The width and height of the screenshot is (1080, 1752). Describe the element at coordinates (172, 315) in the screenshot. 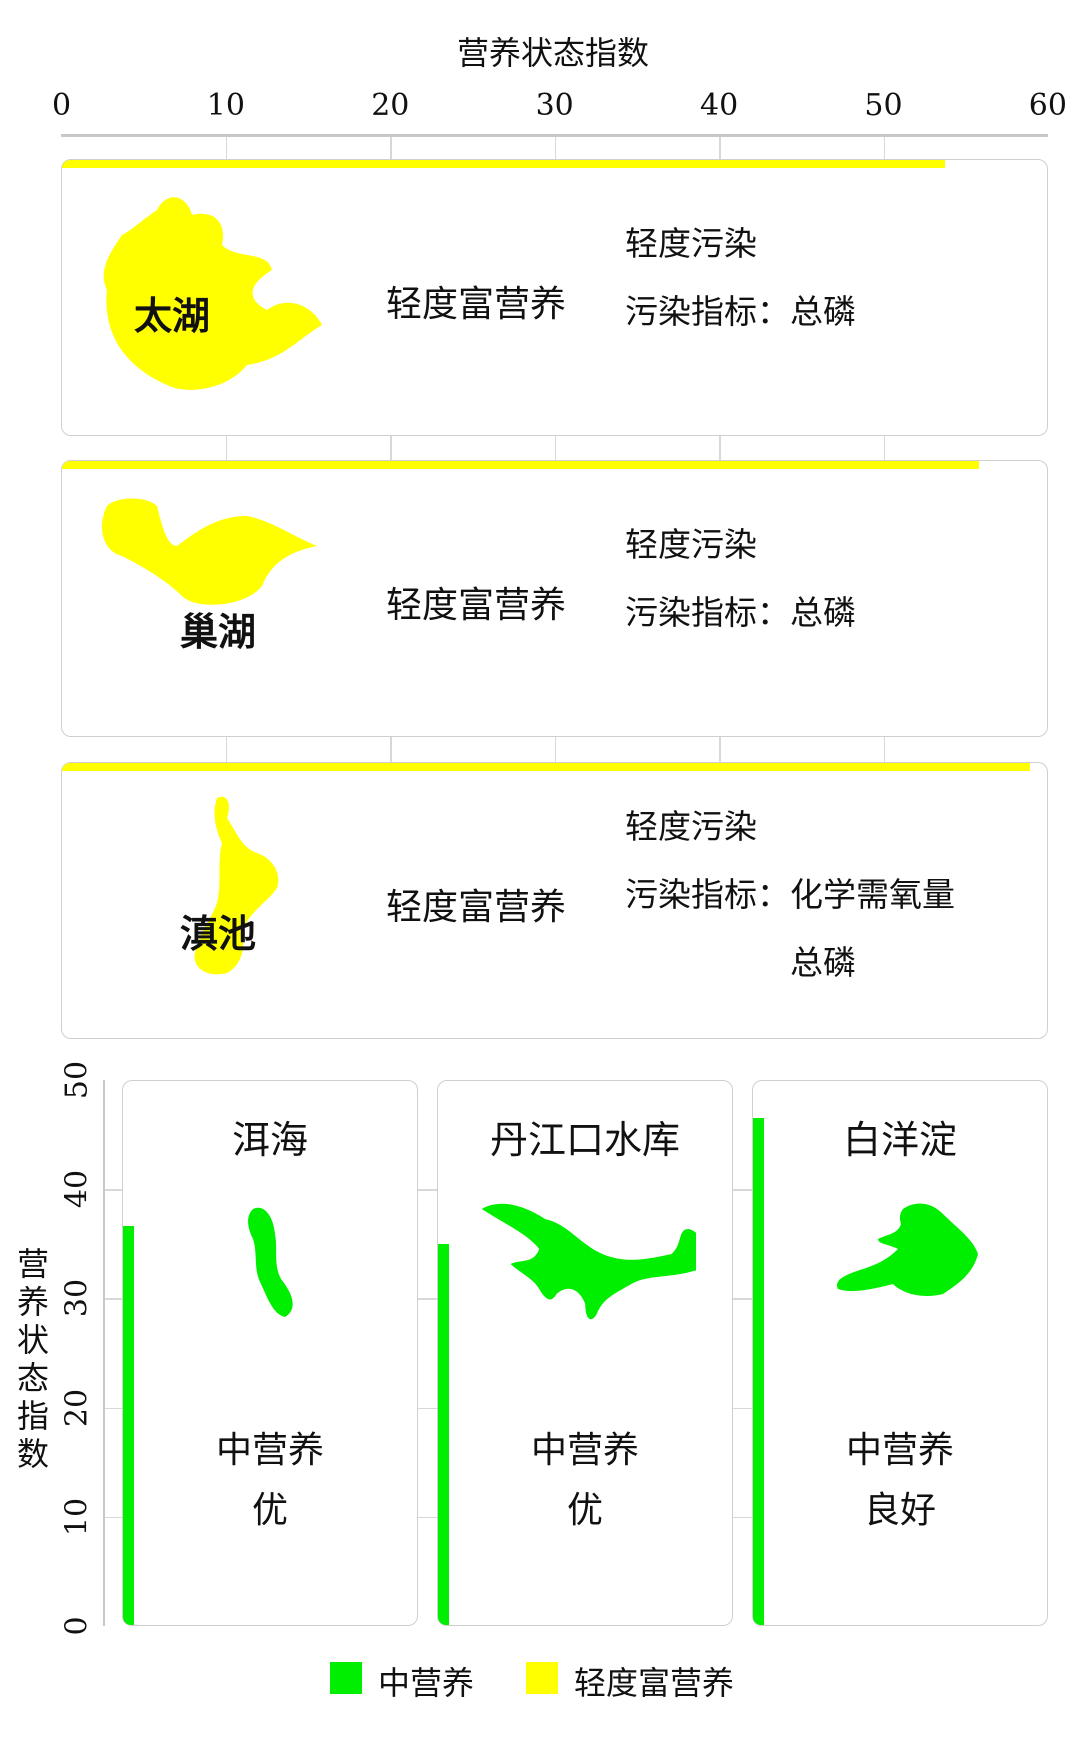

I see `lake-name: 太湖` at that location.